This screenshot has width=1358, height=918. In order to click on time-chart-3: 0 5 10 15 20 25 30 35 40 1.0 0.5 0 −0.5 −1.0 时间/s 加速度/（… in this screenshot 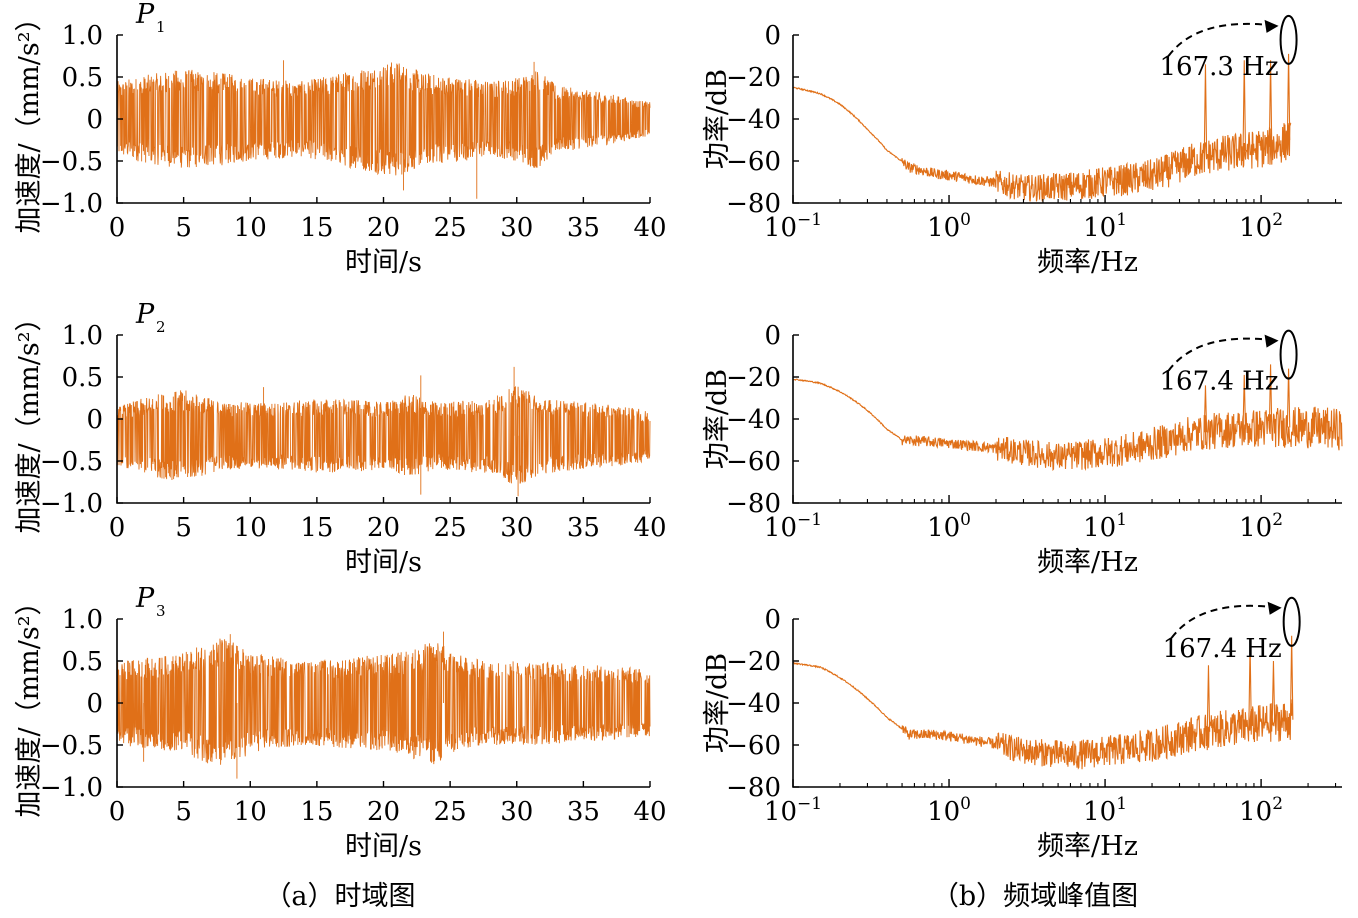, I will do `click(340, 722)`.